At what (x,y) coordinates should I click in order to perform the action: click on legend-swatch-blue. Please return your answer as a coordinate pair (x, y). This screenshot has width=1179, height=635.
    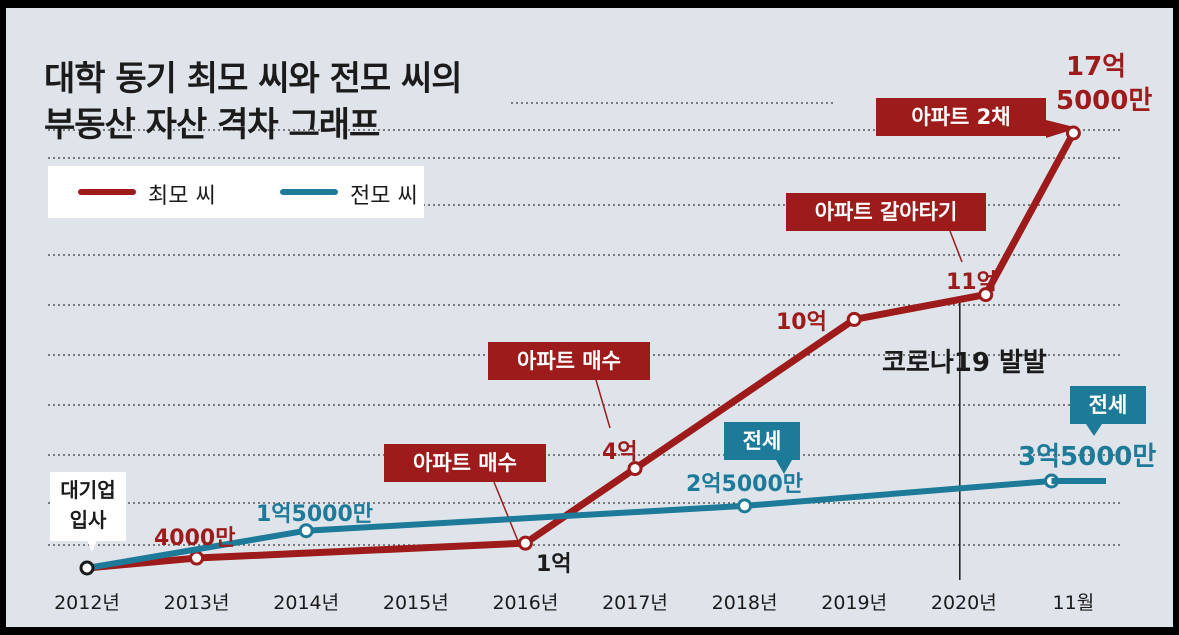
    Looking at the image, I should click on (309, 192).